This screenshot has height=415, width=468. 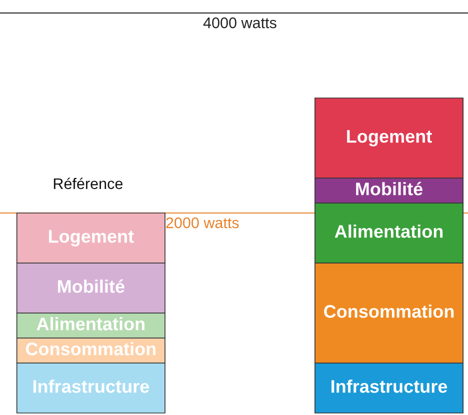 What do you see at coordinates (388, 231) in the screenshot?
I see `text: Alimentation` at bounding box center [388, 231].